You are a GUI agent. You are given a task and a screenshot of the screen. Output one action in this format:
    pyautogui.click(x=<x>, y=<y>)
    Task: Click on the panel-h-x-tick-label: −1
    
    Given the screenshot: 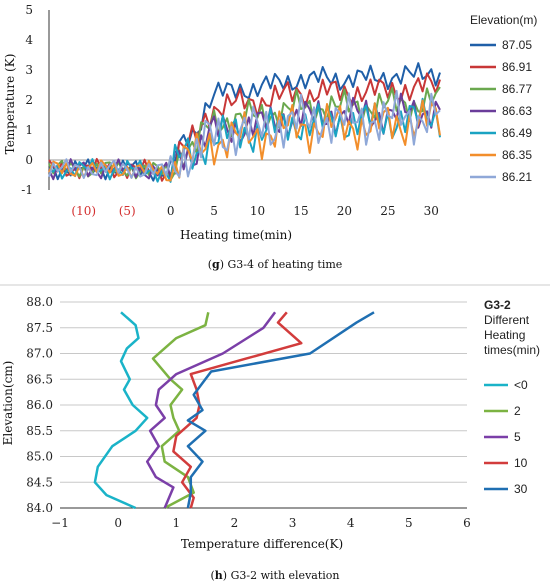 What is the action you would take?
    pyautogui.click(x=60, y=523)
    